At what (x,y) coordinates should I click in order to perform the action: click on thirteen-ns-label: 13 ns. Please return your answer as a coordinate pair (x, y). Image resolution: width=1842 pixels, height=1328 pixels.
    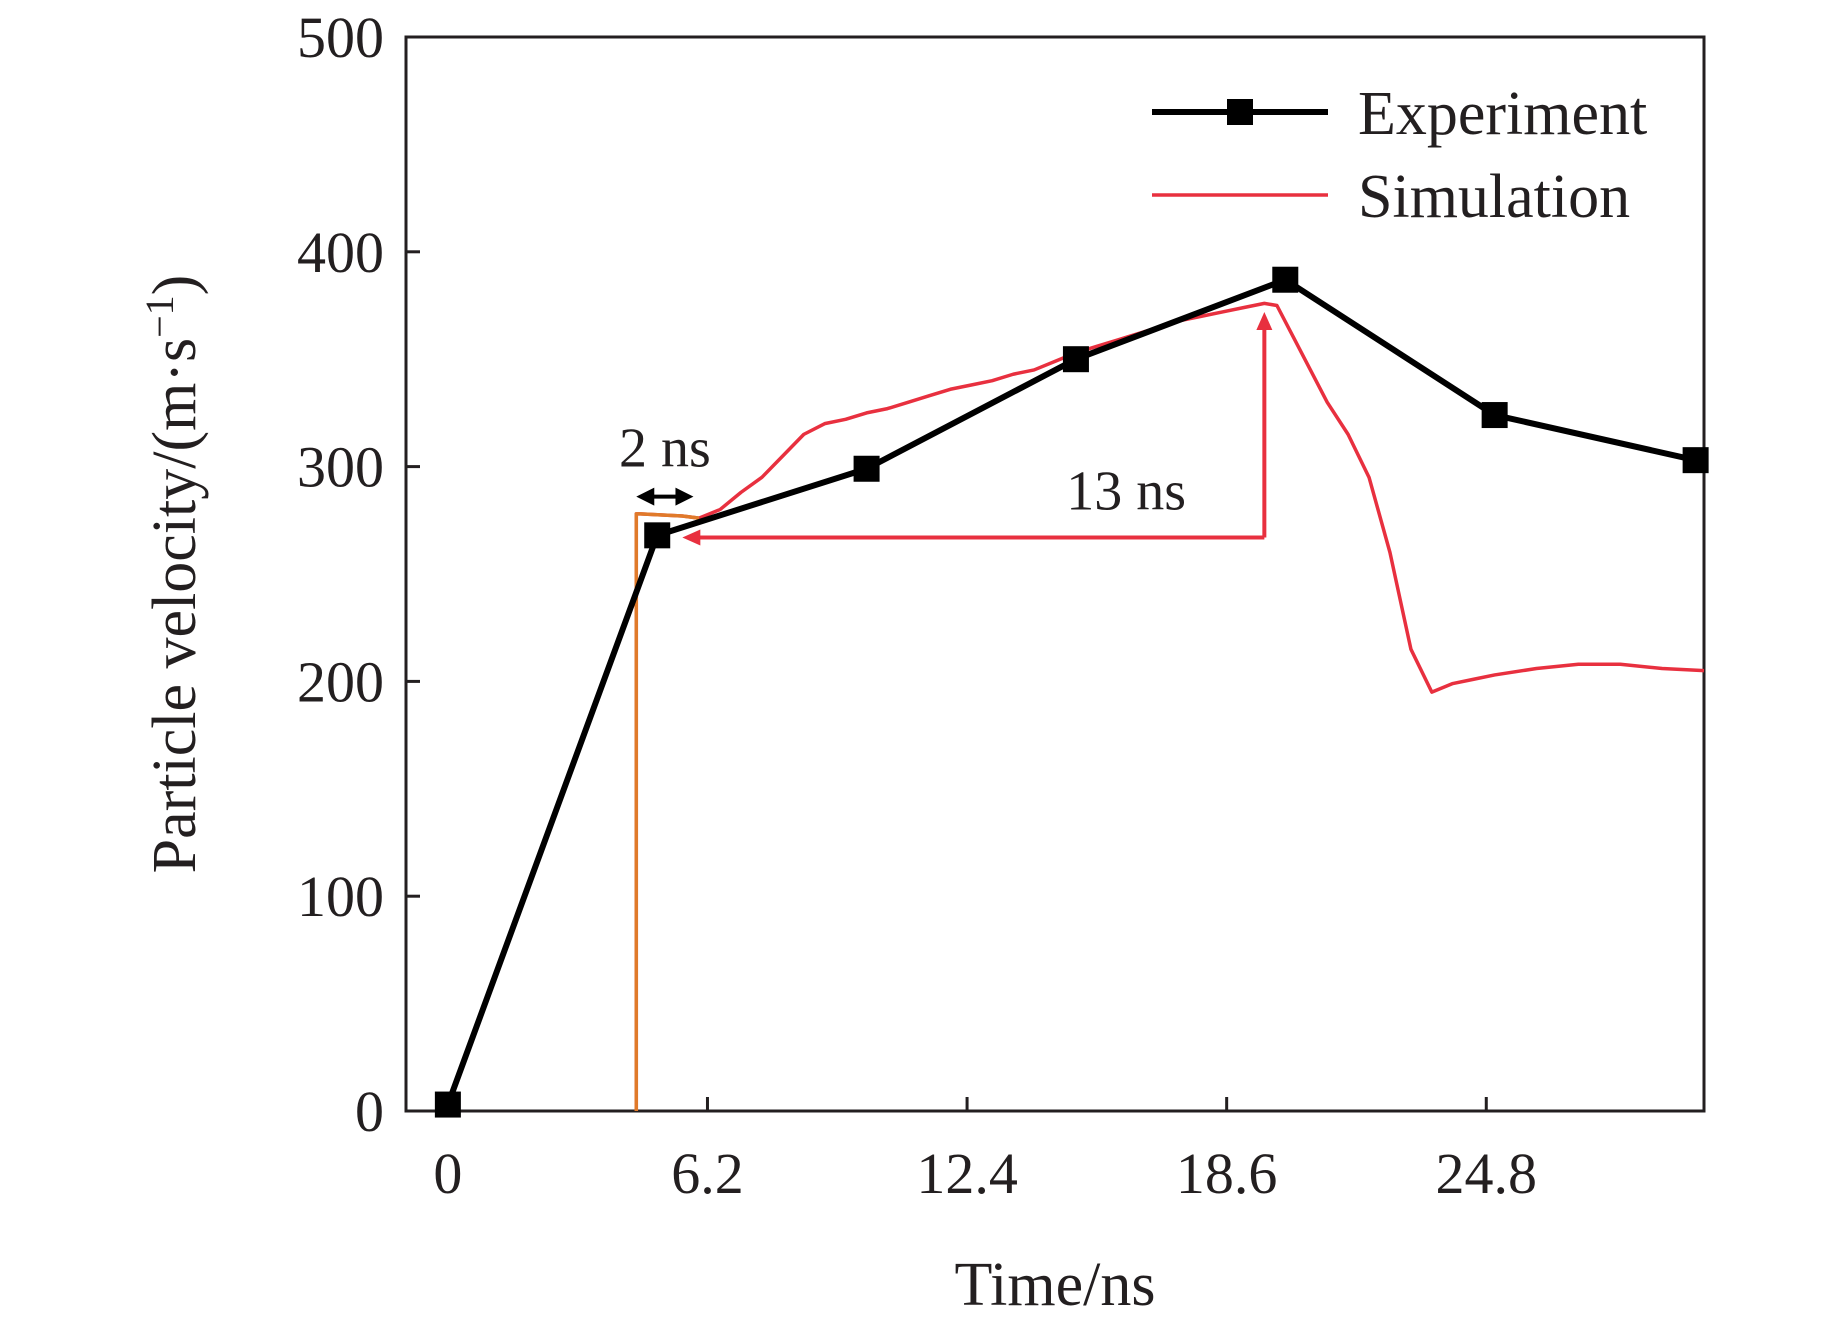
    Looking at the image, I should click on (1126, 491).